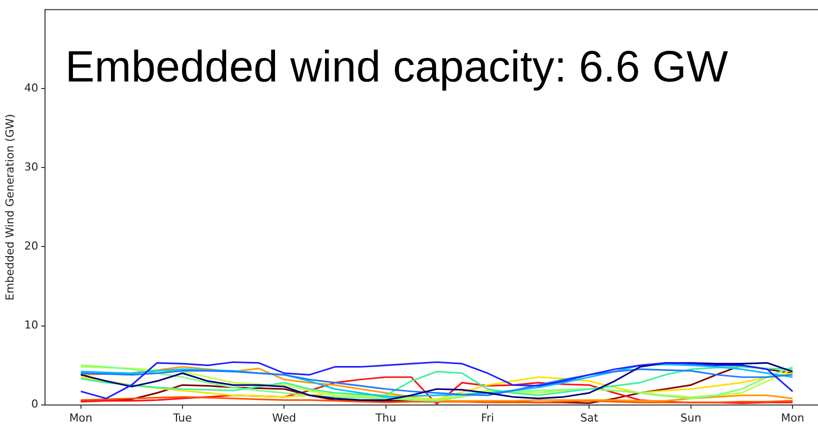  Describe the element at coordinates (31, 167) in the screenshot. I see `y-tick-label: 30` at that location.